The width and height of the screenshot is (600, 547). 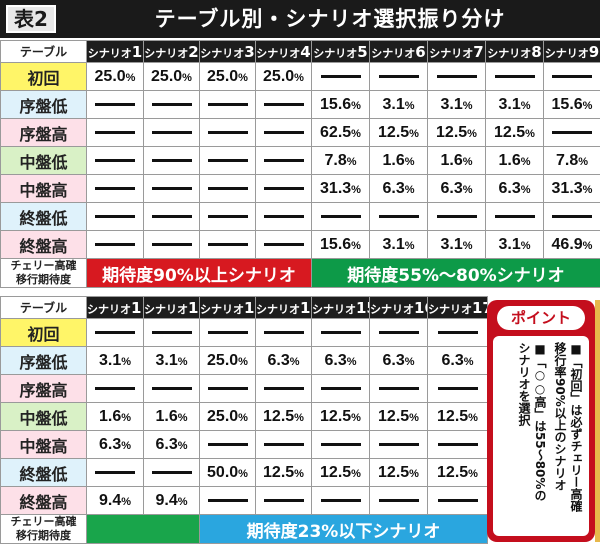 What do you see at coordinates (343, 529) in the screenshot?
I see `expectation-band-low: 期待度23%以下シナリオ` at bounding box center [343, 529].